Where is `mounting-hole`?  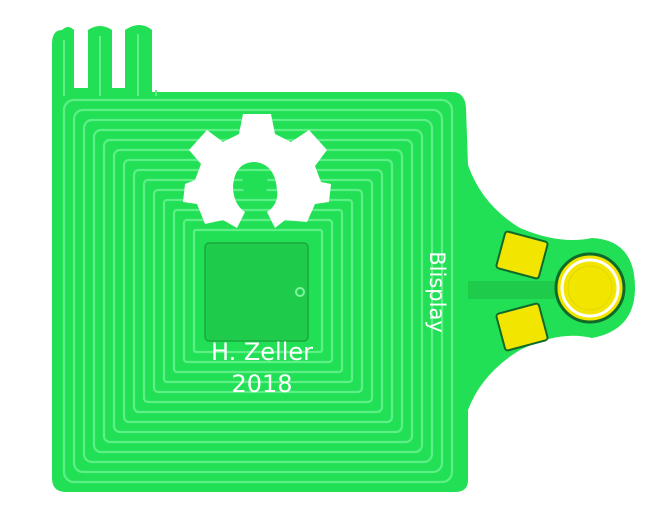 mounting-hole is located at coordinates (590, 288).